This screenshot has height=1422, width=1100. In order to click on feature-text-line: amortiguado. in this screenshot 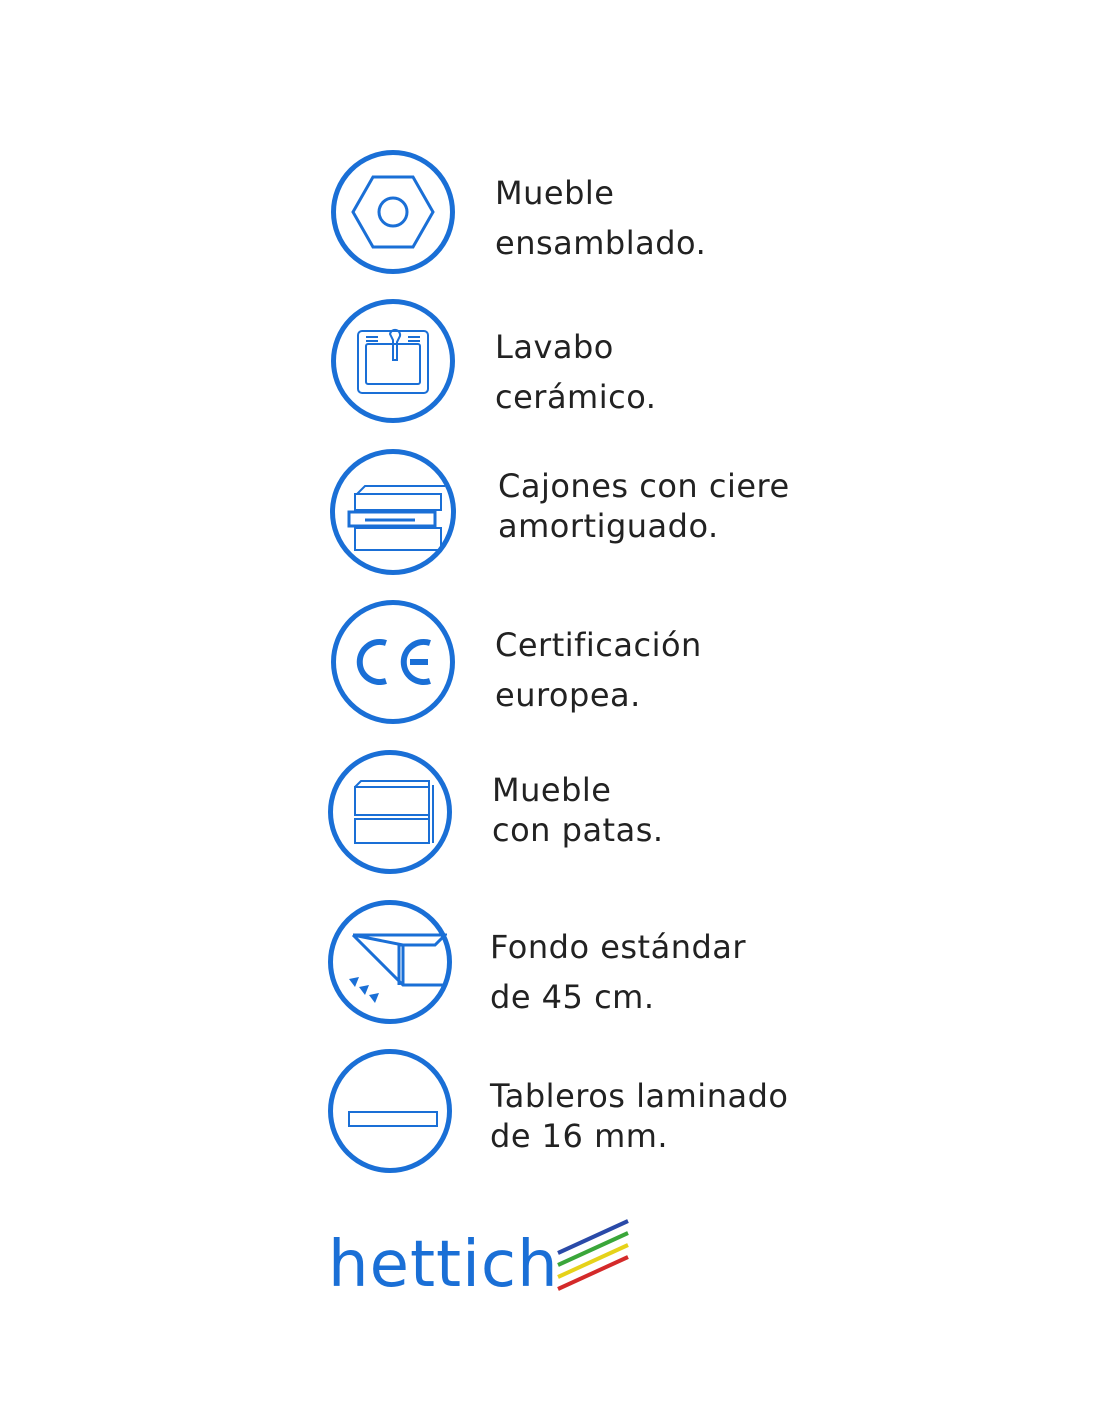, I will do `click(608, 526)`.